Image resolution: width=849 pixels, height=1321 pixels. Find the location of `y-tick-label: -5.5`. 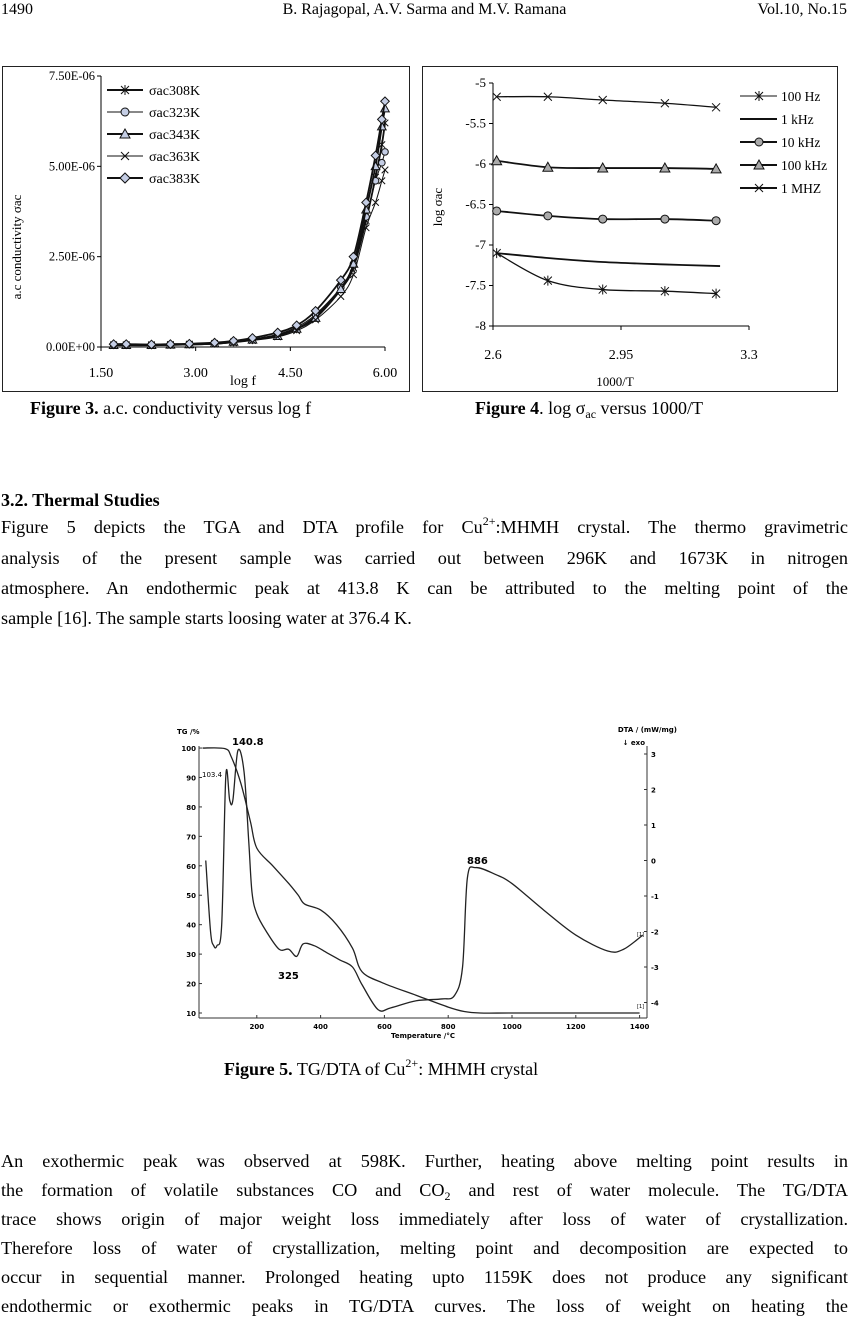

y-tick-label: -5.5 is located at coordinates (475, 123).